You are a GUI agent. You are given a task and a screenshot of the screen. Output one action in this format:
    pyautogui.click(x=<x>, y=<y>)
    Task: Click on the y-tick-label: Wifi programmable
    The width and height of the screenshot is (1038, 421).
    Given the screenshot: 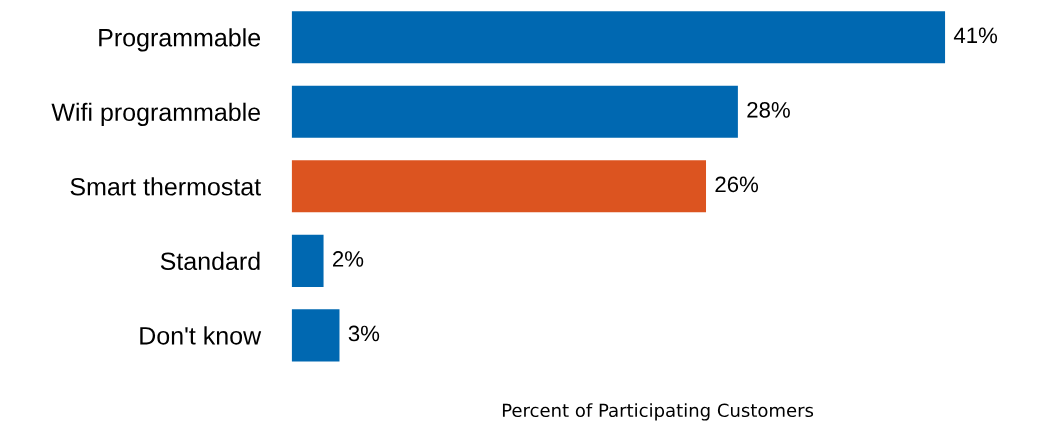 What is the action you would take?
    pyautogui.click(x=156, y=114)
    